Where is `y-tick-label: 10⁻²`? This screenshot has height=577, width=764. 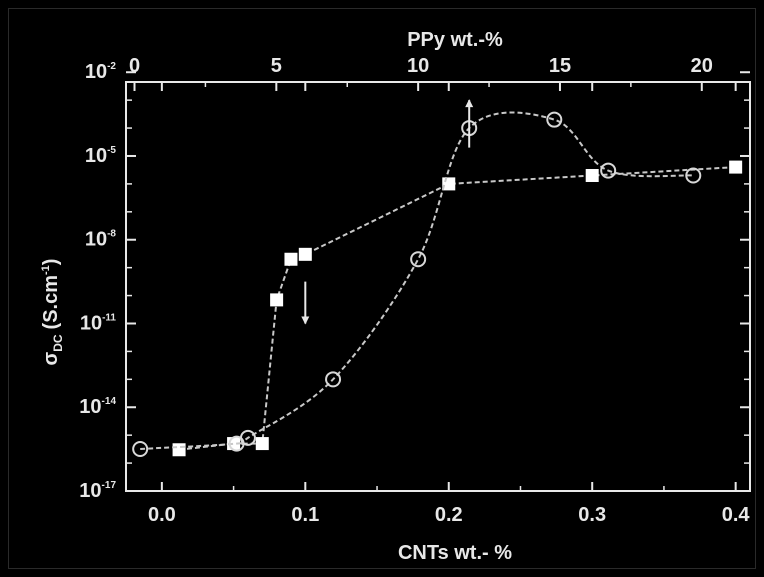 y-tick-label: 10⁻² is located at coordinates (101, 72).